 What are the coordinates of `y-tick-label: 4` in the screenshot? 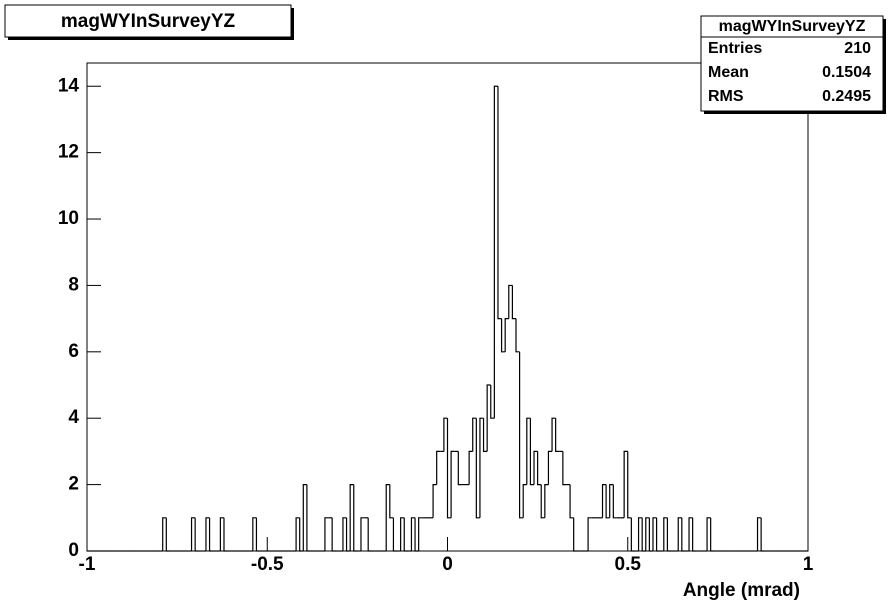 It's located at (73, 417).